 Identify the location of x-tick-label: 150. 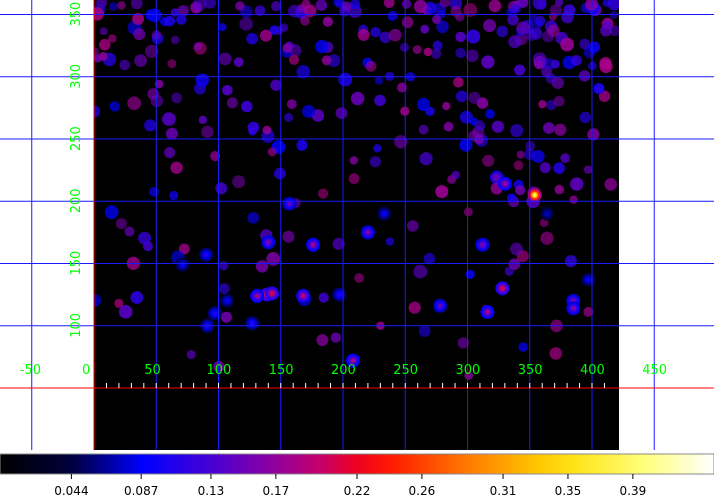
(281, 370).